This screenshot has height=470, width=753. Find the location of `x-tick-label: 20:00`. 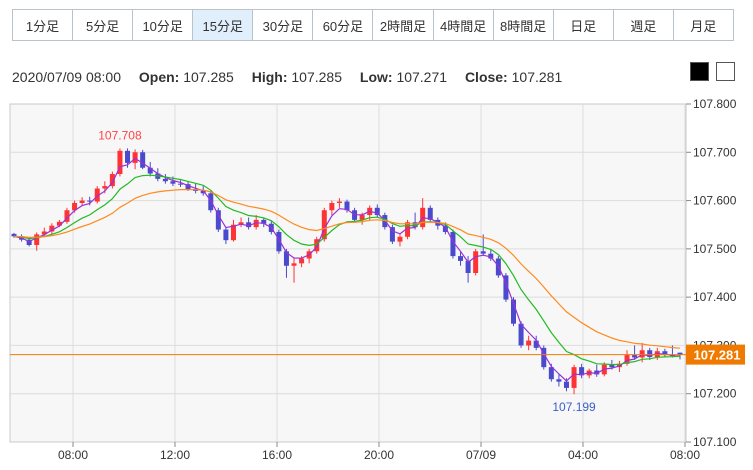

x-tick-label: 20:00 is located at coordinates (379, 455).